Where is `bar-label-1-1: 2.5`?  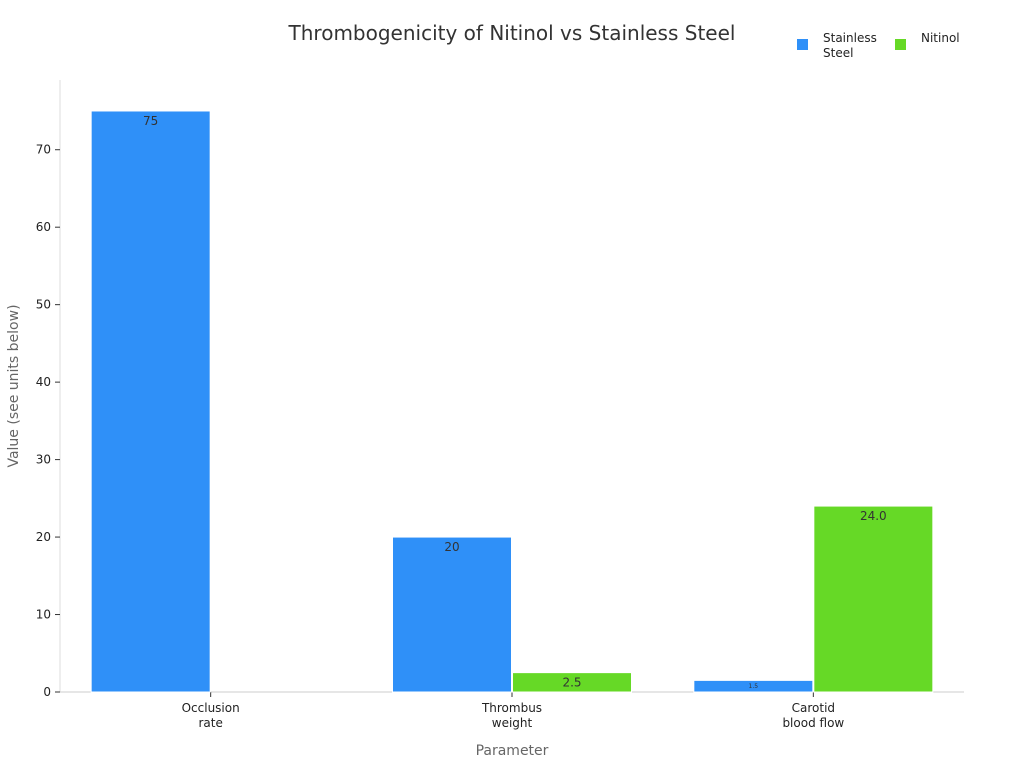
bar-label-1-1: 2.5 is located at coordinates (571, 683).